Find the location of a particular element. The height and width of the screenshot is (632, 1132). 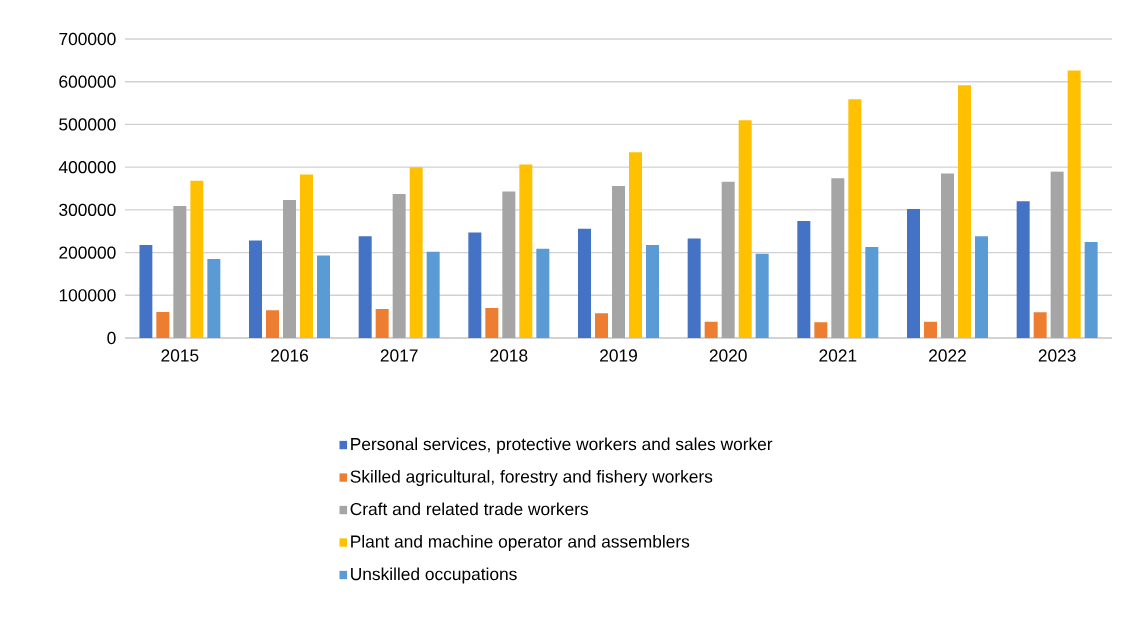

y-tick-label: 100000 is located at coordinates (87, 295).